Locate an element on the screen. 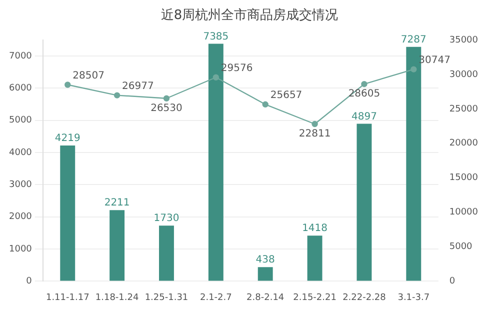  y-tick-label: 1000 is located at coordinates (20, 249).